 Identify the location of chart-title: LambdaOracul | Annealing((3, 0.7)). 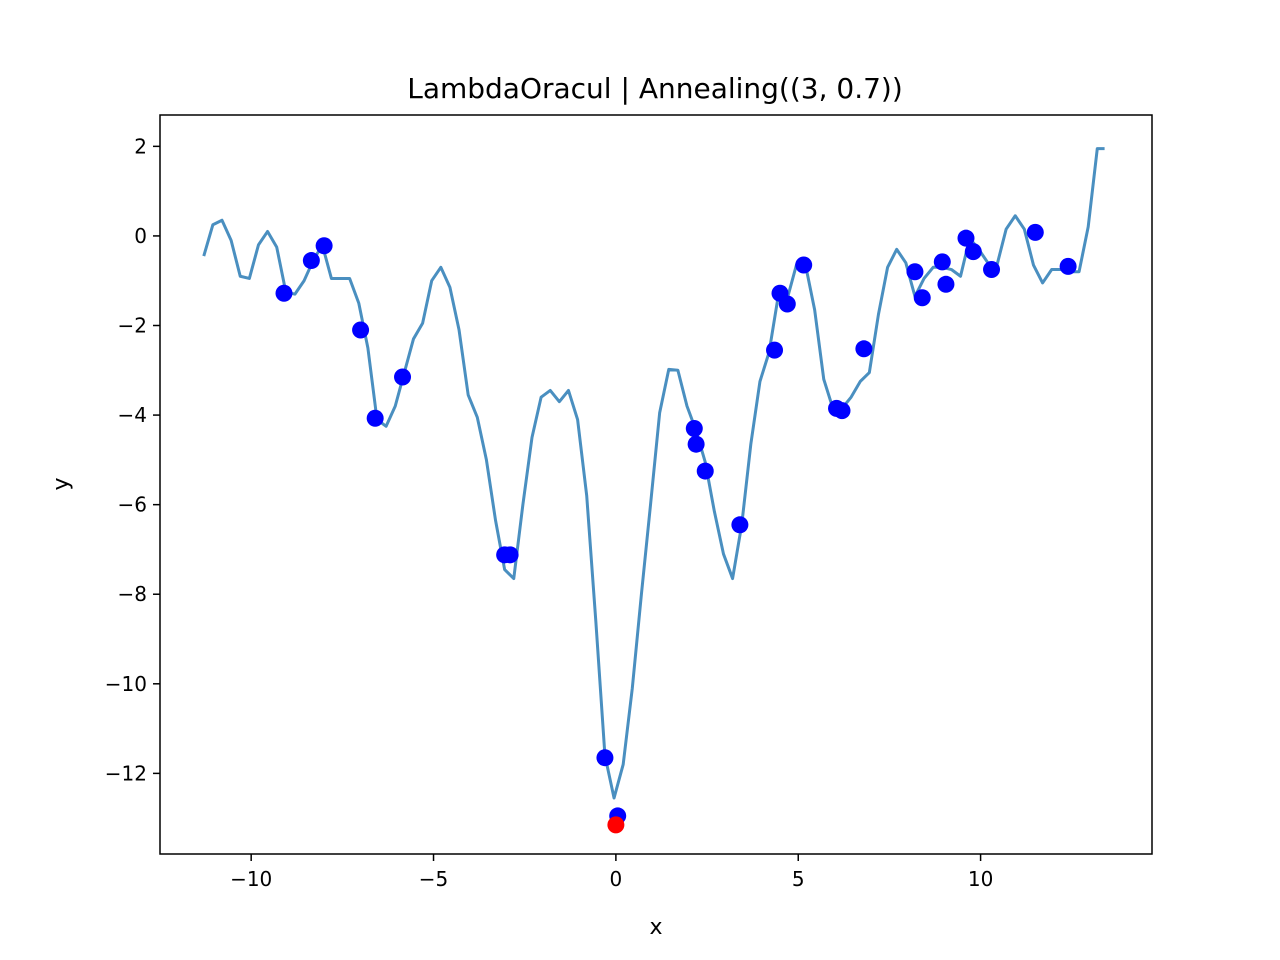
(655, 88).